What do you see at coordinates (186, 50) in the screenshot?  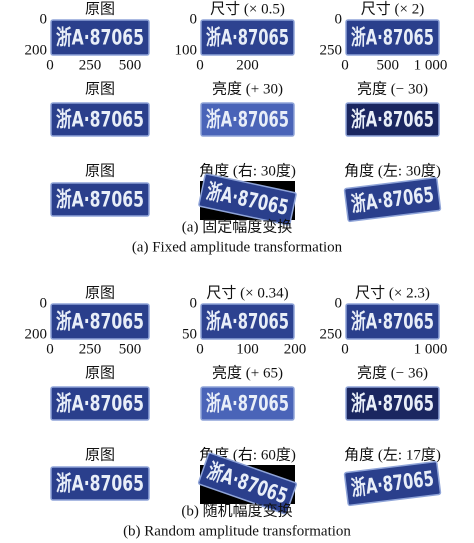 I see `y-tick-label: 100` at bounding box center [186, 50].